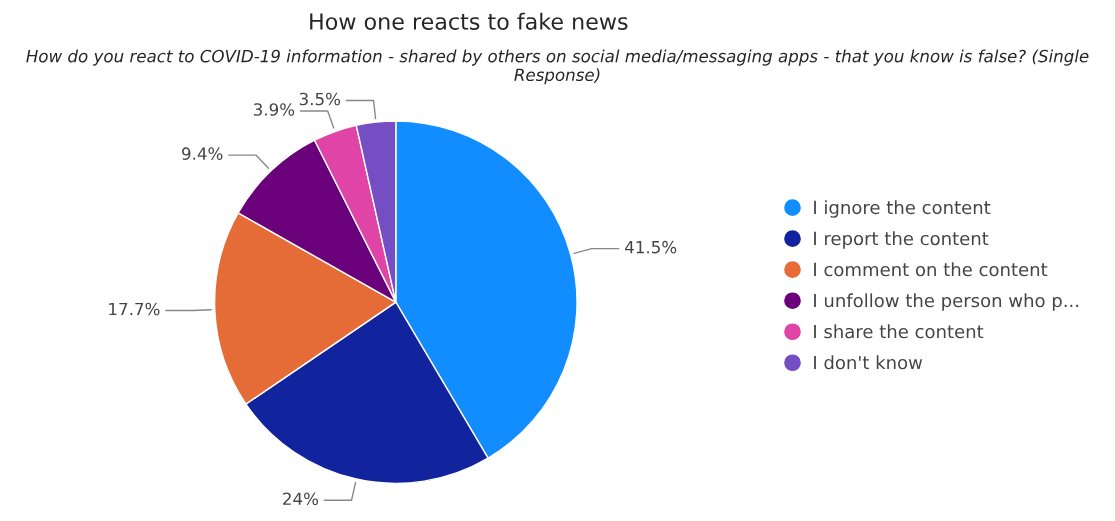 This screenshot has height=521, width=1115. What do you see at coordinates (899, 331) in the screenshot?
I see `legend-label: I share the content` at bounding box center [899, 331].